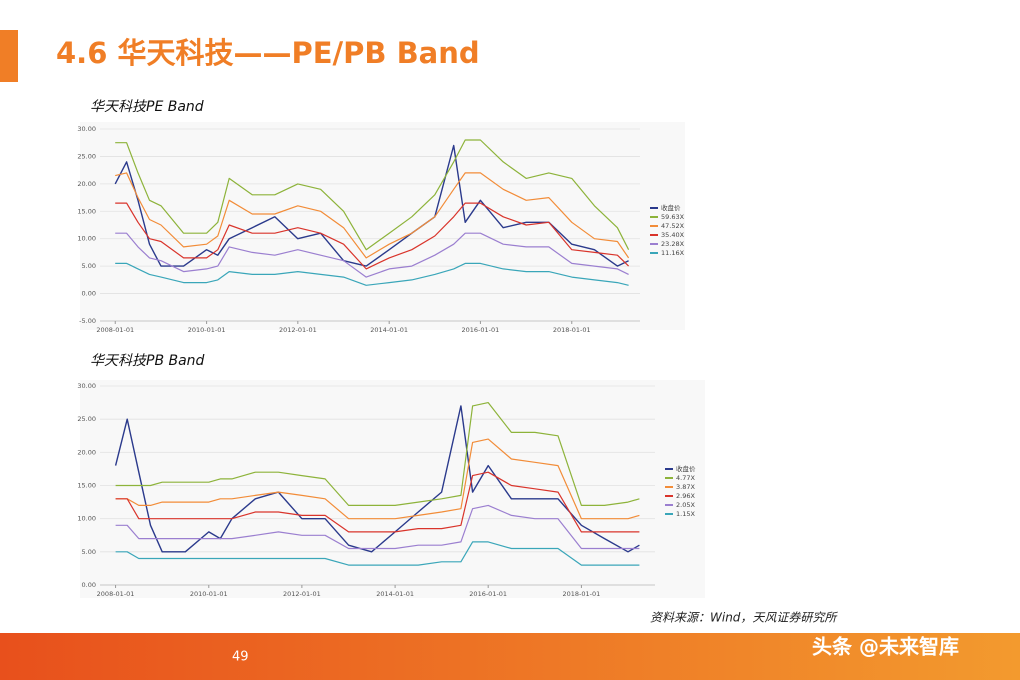  What do you see at coordinates (147, 361) in the screenshot?
I see `chart-title: 华天科技PB Band` at bounding box center [147, 361].